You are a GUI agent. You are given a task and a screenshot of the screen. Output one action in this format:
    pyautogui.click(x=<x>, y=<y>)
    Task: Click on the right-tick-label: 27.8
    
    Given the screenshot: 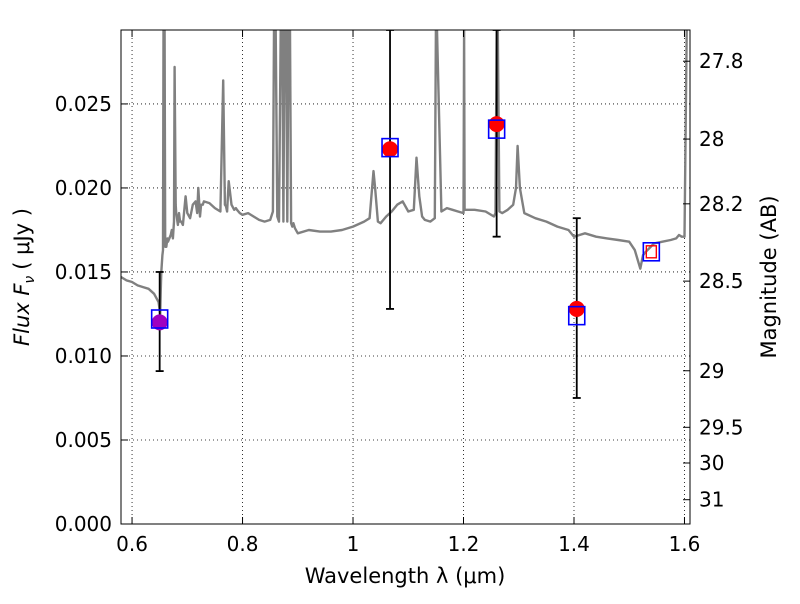 What is the action you would take?
    pyautogui.click(x=721, y=61)
    